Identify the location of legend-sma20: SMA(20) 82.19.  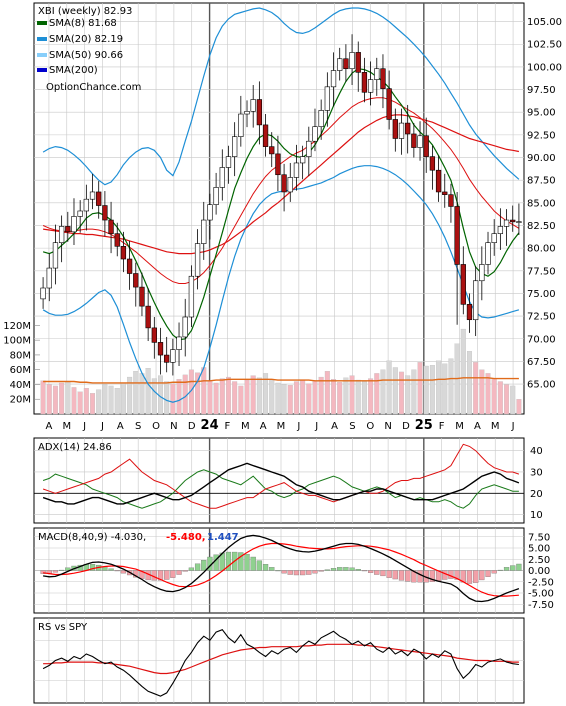
(86, 39).